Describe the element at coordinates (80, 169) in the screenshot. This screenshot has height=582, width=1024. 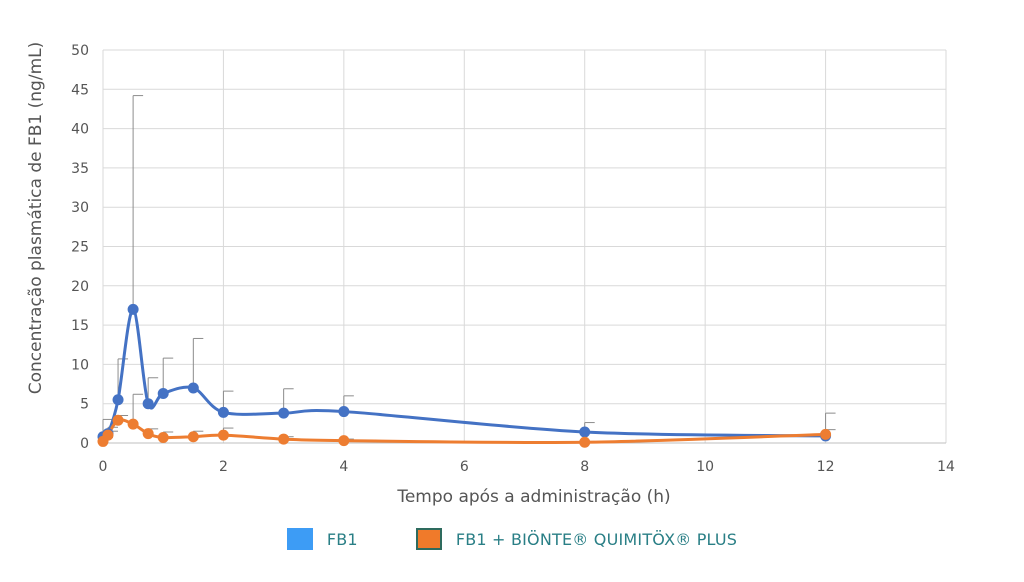
I see `y-tick-label: 35` at that location.